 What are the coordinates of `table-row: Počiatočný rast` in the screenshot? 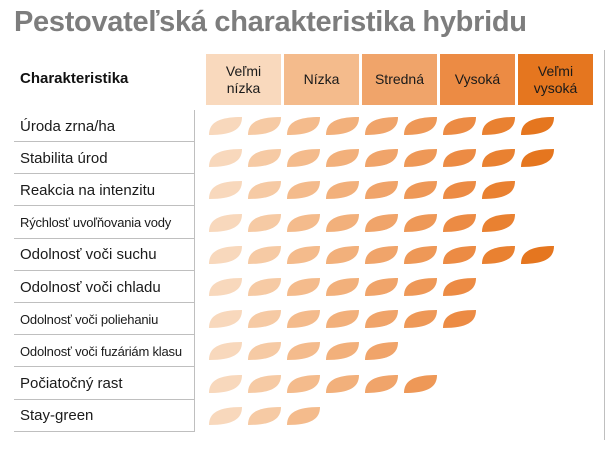 It's located at (309, 384).